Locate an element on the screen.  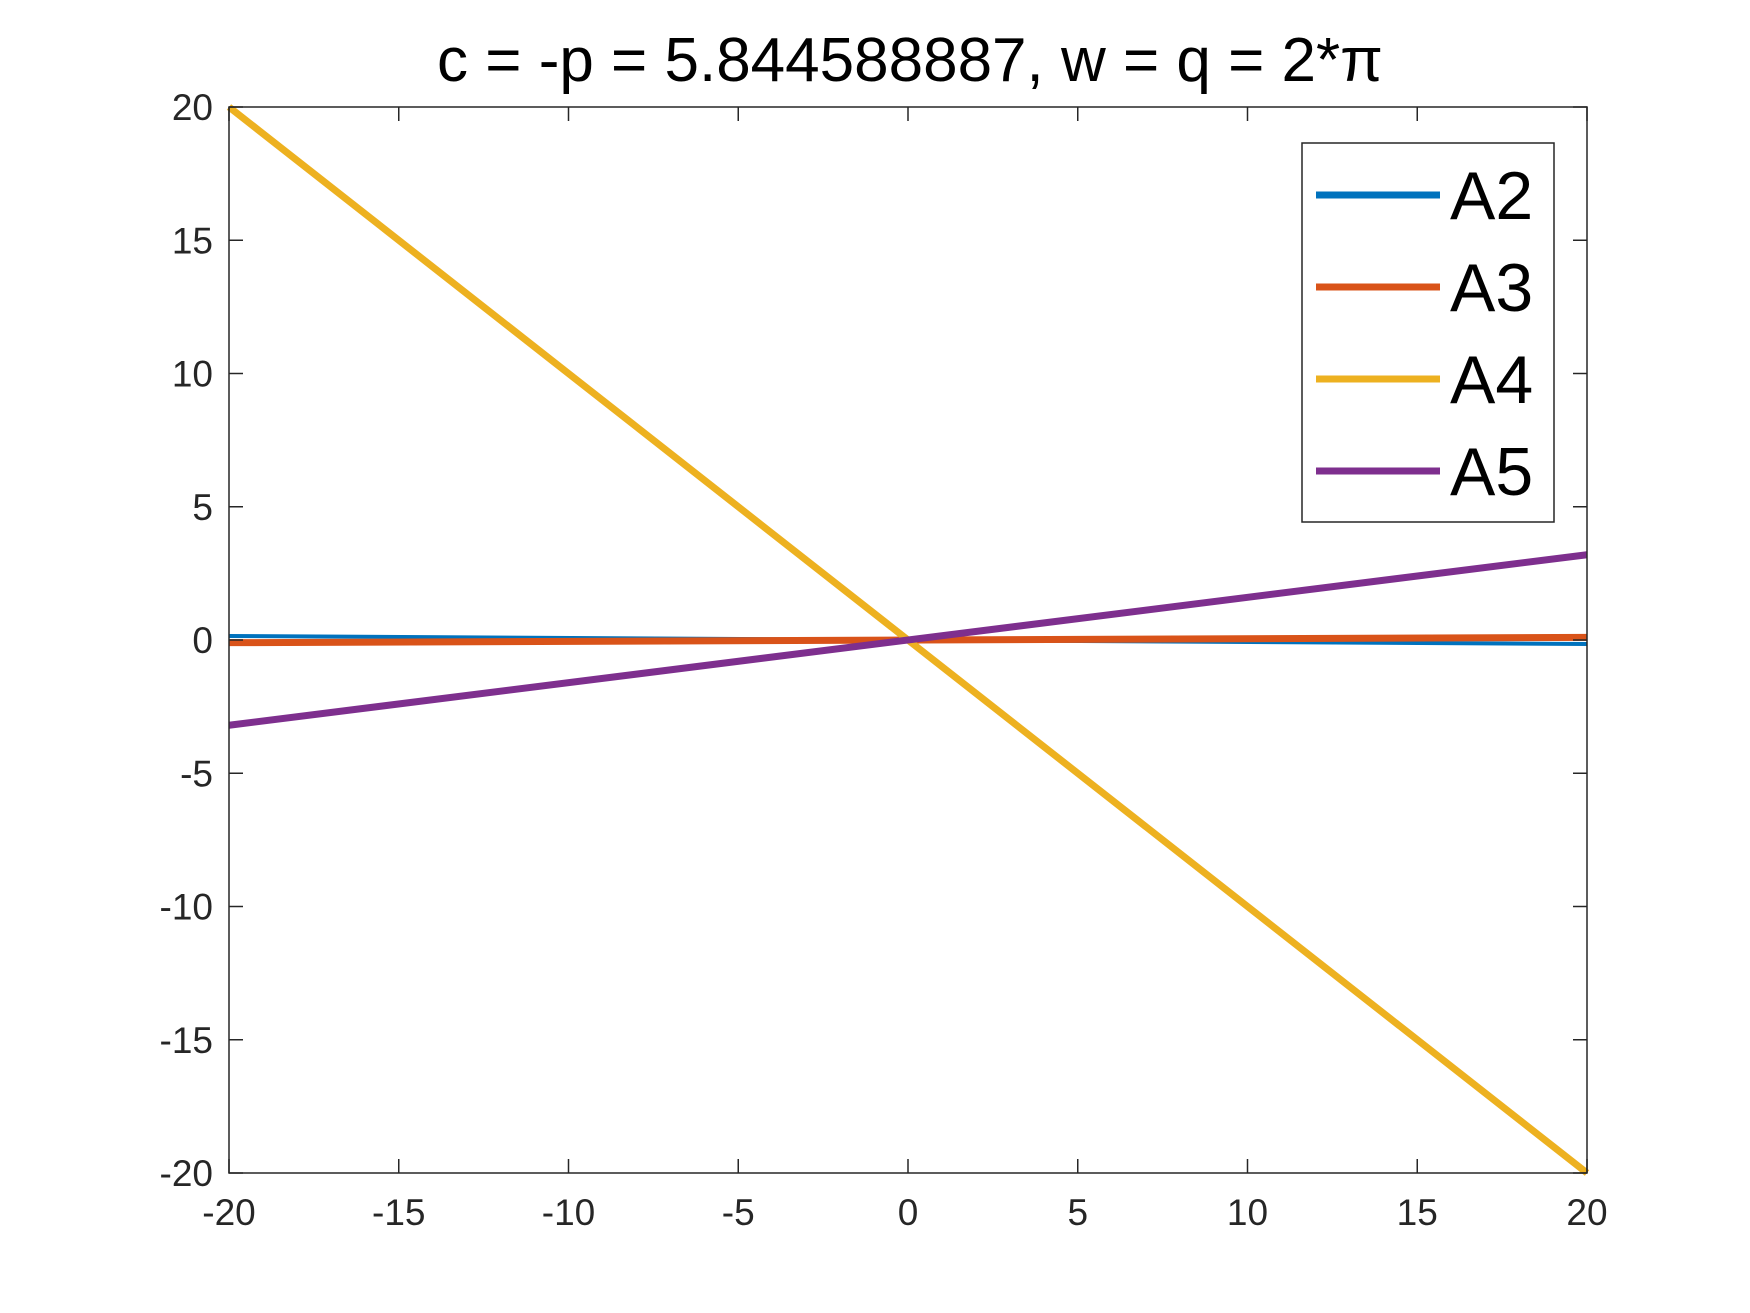
y-tick-label: -15 is located at coordinates (186, 1040).